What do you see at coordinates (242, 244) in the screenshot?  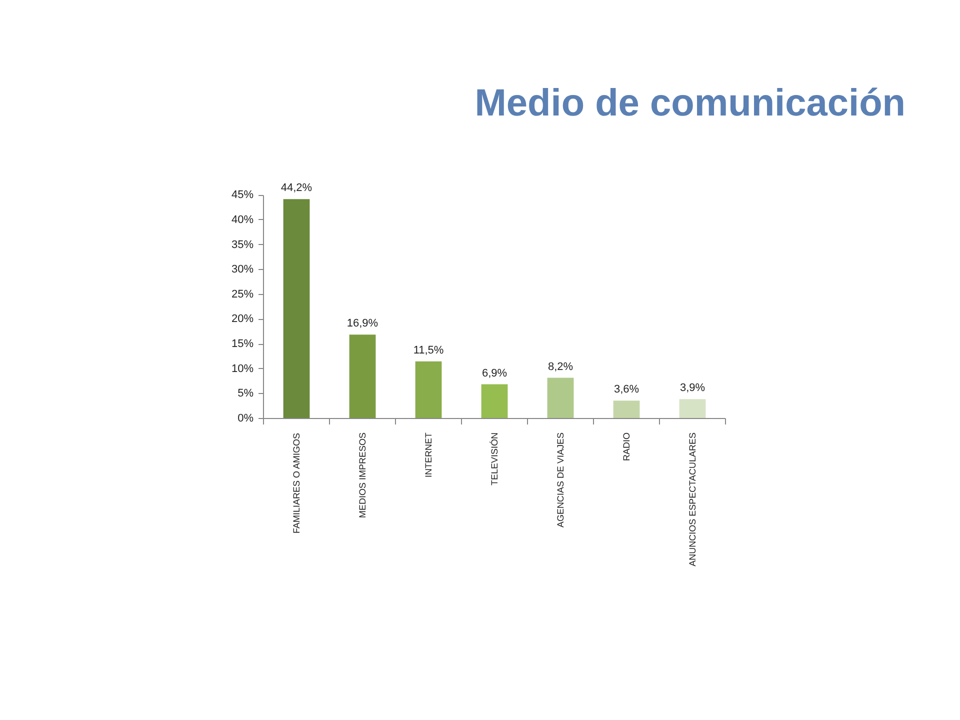 I see `y-tick-label: 35%` at bounding box center [242, 244].